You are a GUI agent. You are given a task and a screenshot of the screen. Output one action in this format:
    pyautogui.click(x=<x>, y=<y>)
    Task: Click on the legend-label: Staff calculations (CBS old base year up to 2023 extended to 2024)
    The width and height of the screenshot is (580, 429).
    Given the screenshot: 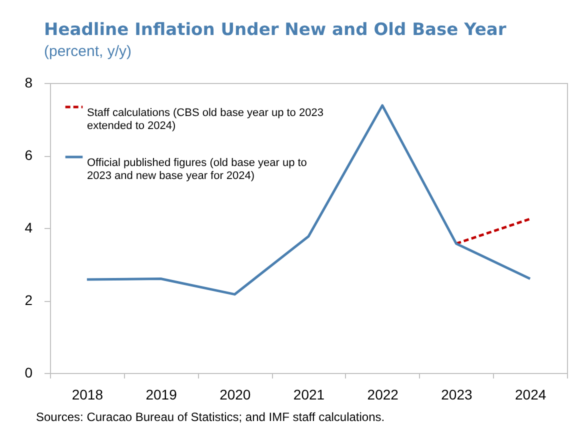 What is the action you would take?
    pyautogui.click(x=205, y=119)
    